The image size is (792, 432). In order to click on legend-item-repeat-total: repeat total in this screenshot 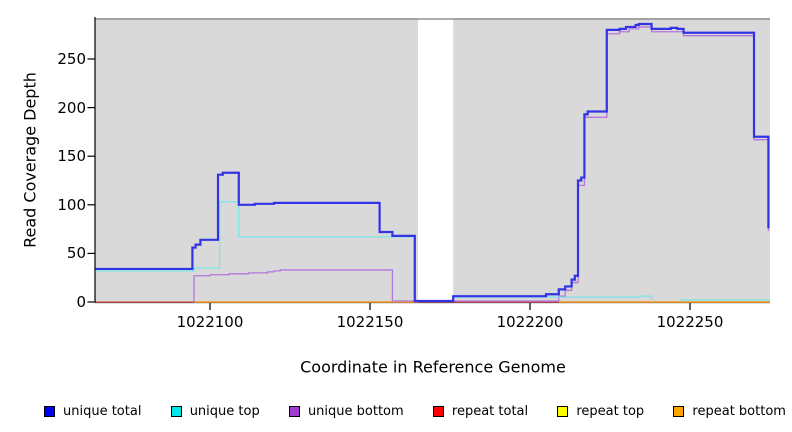, I will do `click(480, 411)`.